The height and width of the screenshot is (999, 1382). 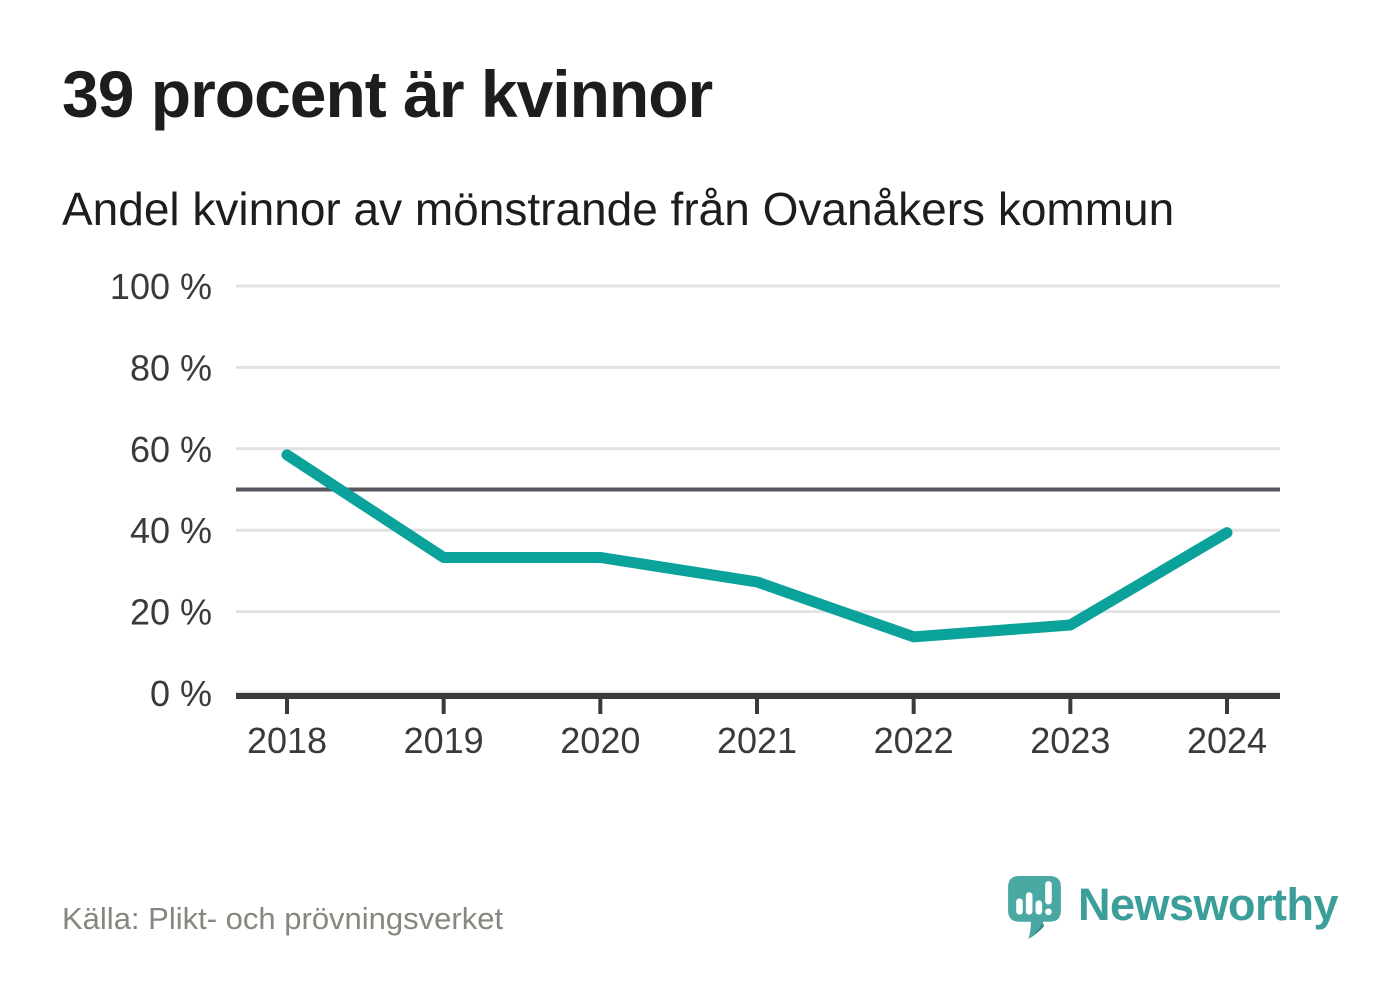 I want to click on data-line, so click(x=757, y=546).